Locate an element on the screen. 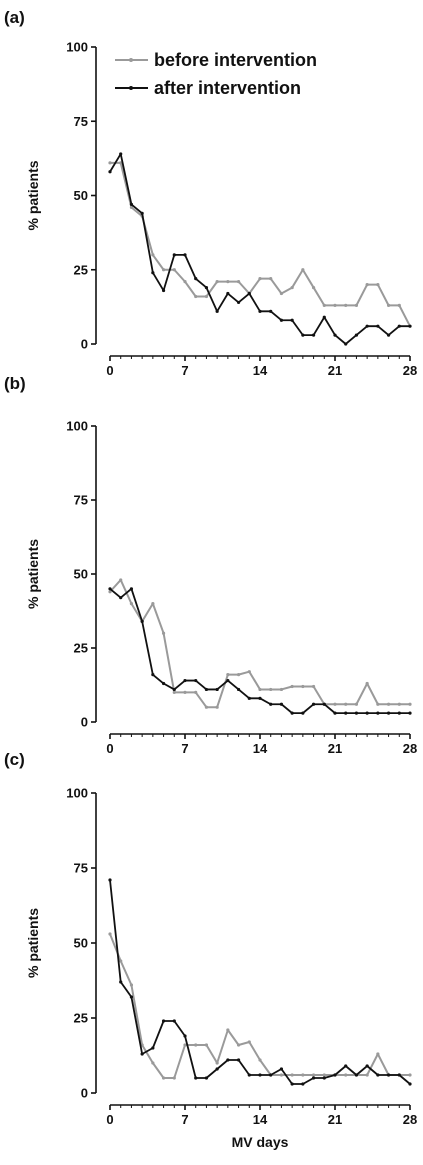 The height and width of the screenshot is (1165, 423). legend-label: after intervention is located at coordinates (227, 88).